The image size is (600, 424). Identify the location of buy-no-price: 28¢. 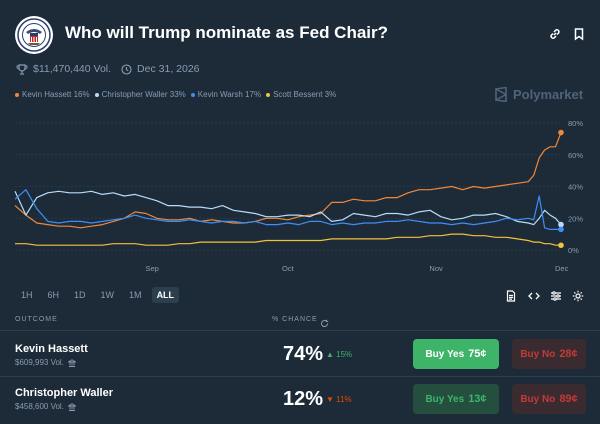
(568, 354).